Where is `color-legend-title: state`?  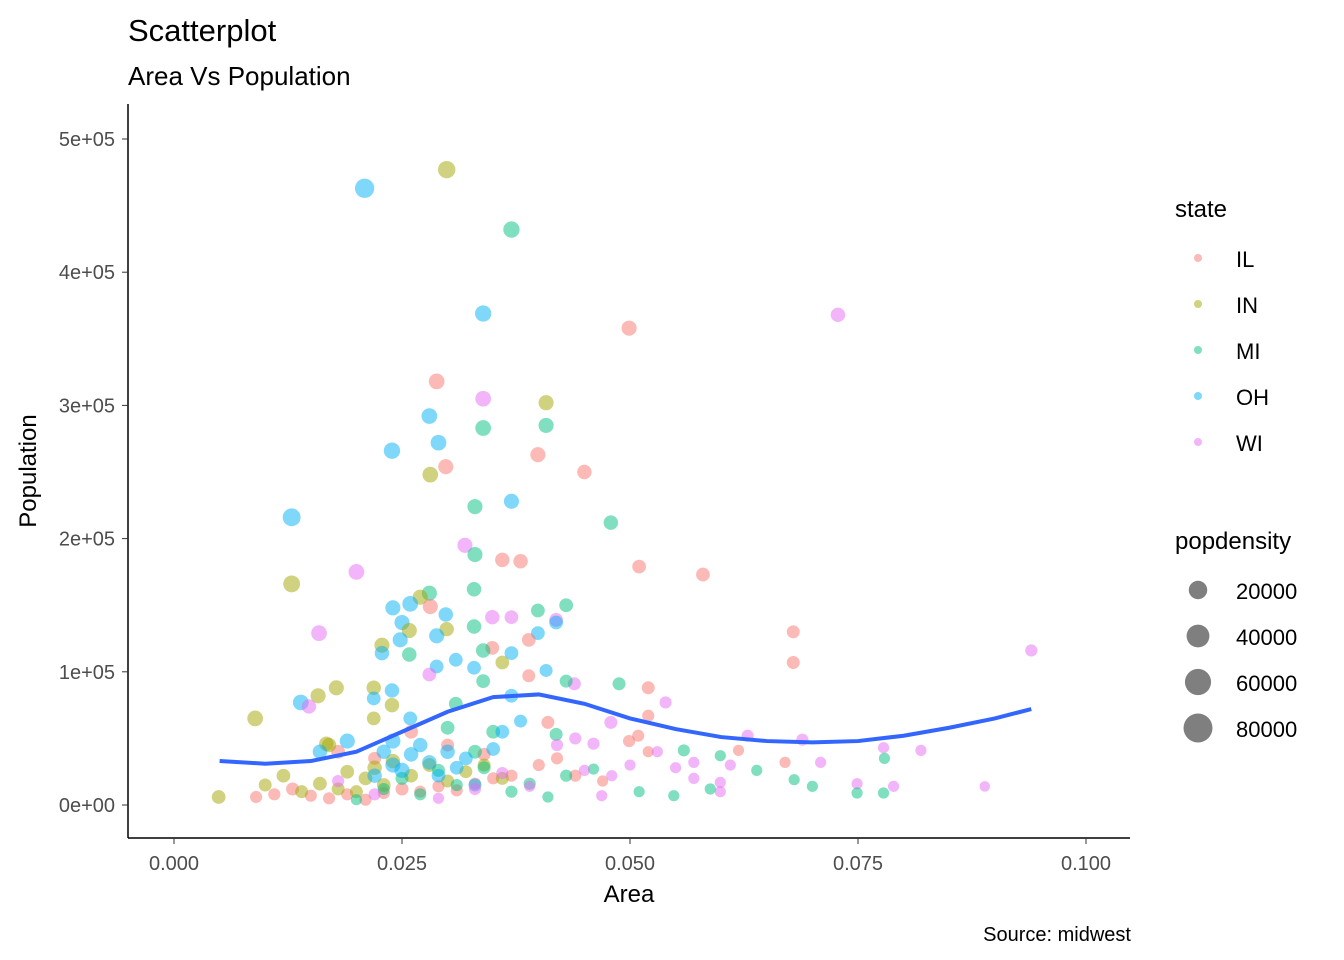 color-legend-title: state is located at coordinates (1201, 209).